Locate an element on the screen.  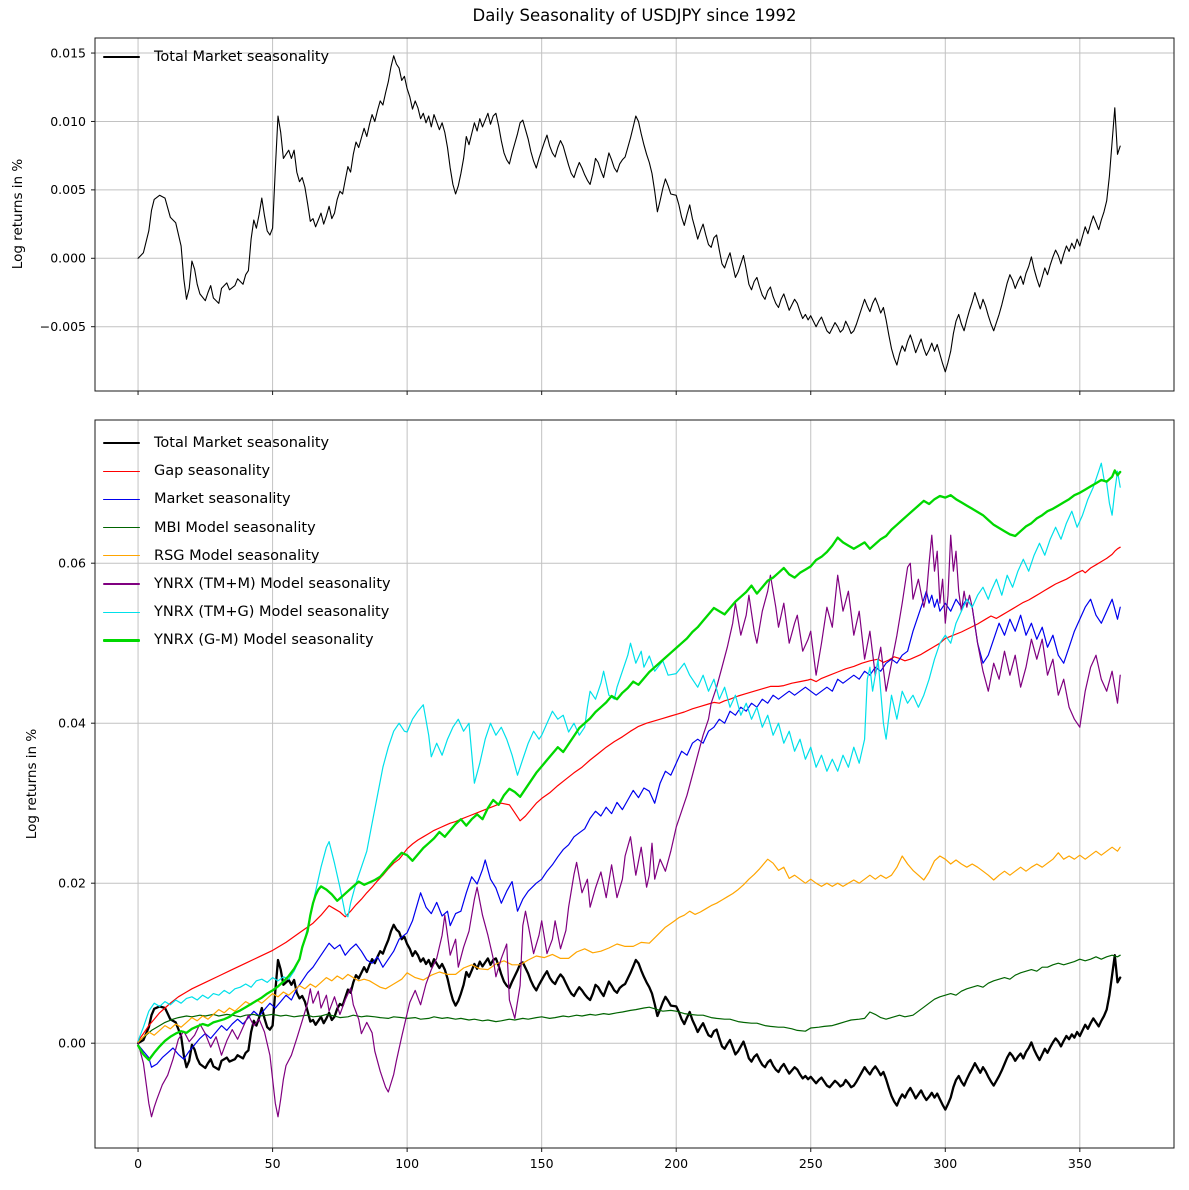
x-tick-label: 350 is located at coordinates (1080, 1163).